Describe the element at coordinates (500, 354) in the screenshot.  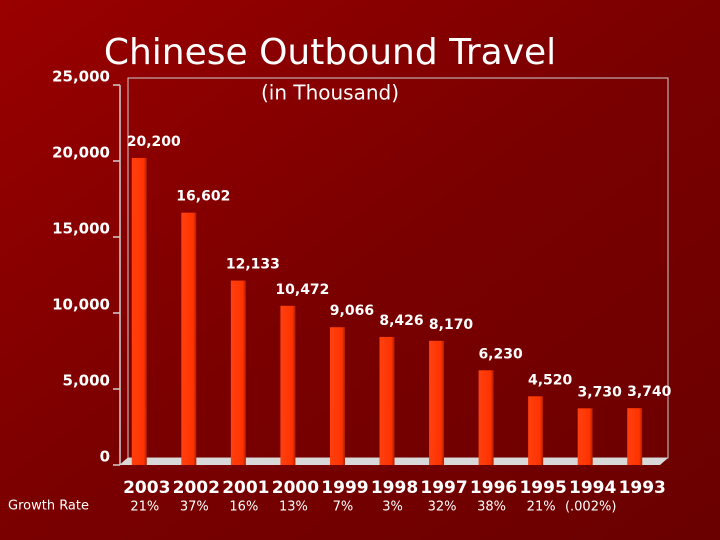
I see `value-label: 6,230` at that location.